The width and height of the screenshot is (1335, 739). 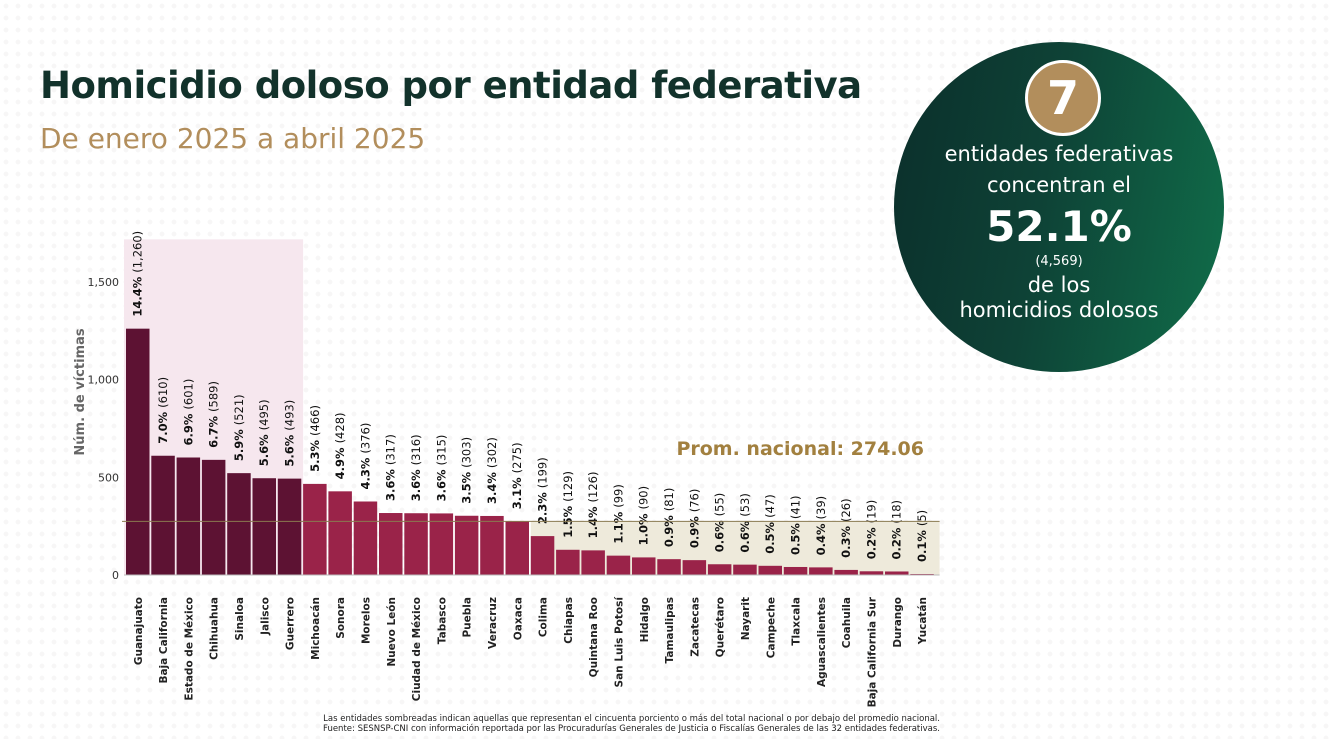 What do you see at coordinates (771, 627) in the screenshot?
I see `x-tick-label: Campeche` at bounding box center [771, 627].